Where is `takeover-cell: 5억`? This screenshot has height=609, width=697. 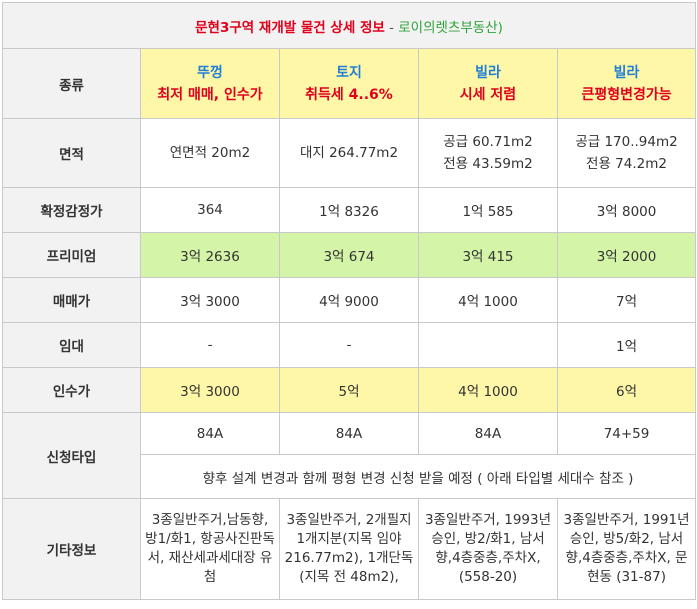 takeover-cell: 5억 is located at coordinates (349, 390).